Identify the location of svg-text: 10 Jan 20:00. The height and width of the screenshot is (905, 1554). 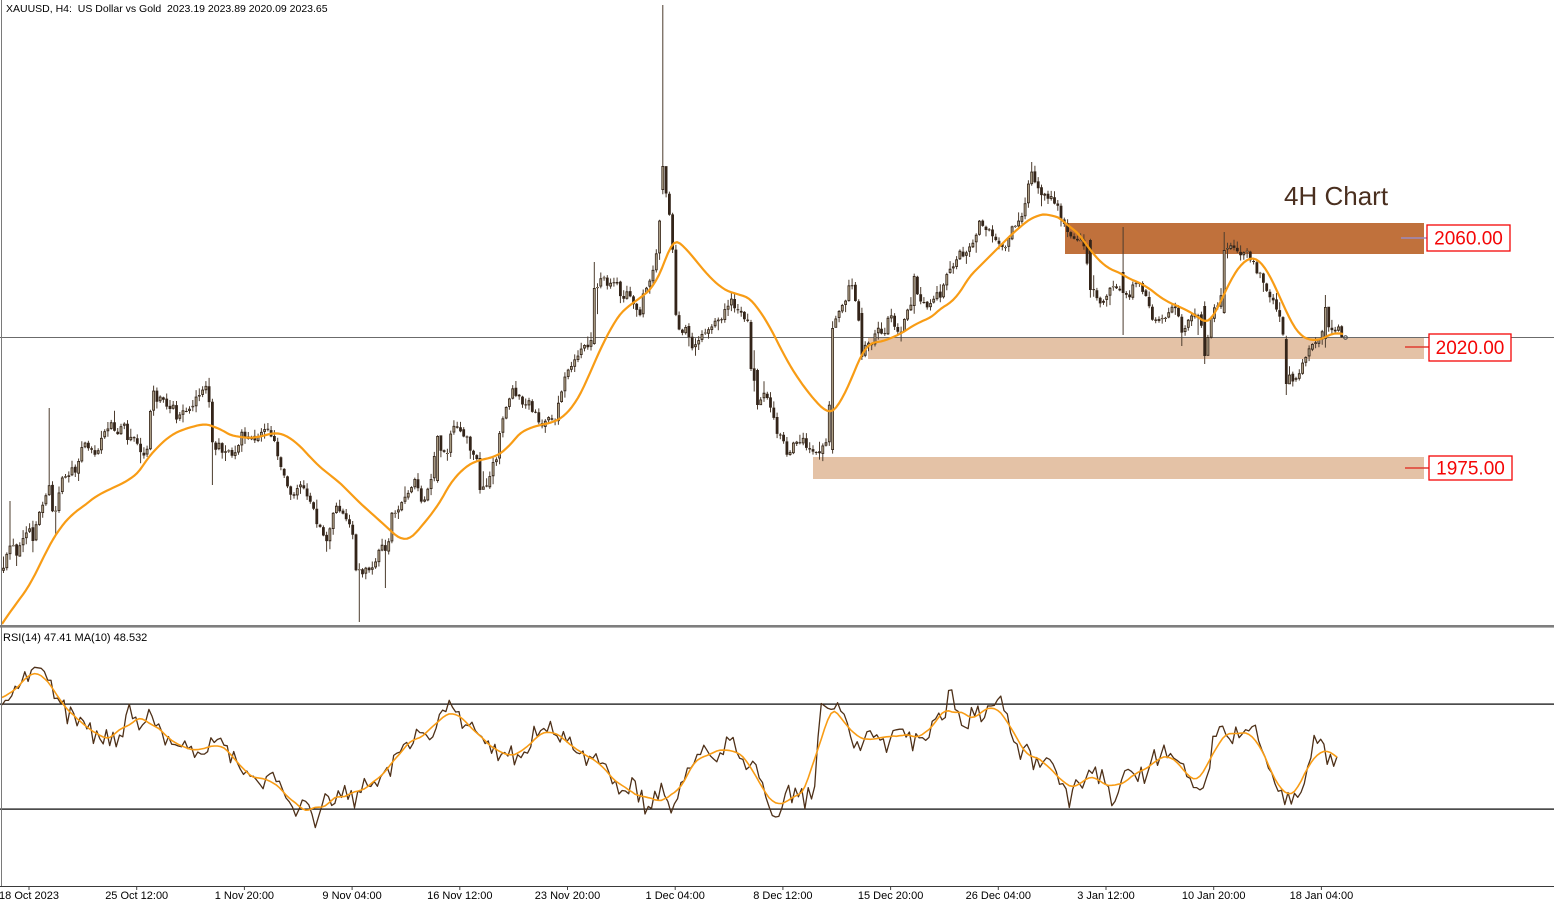
(1214, 896).